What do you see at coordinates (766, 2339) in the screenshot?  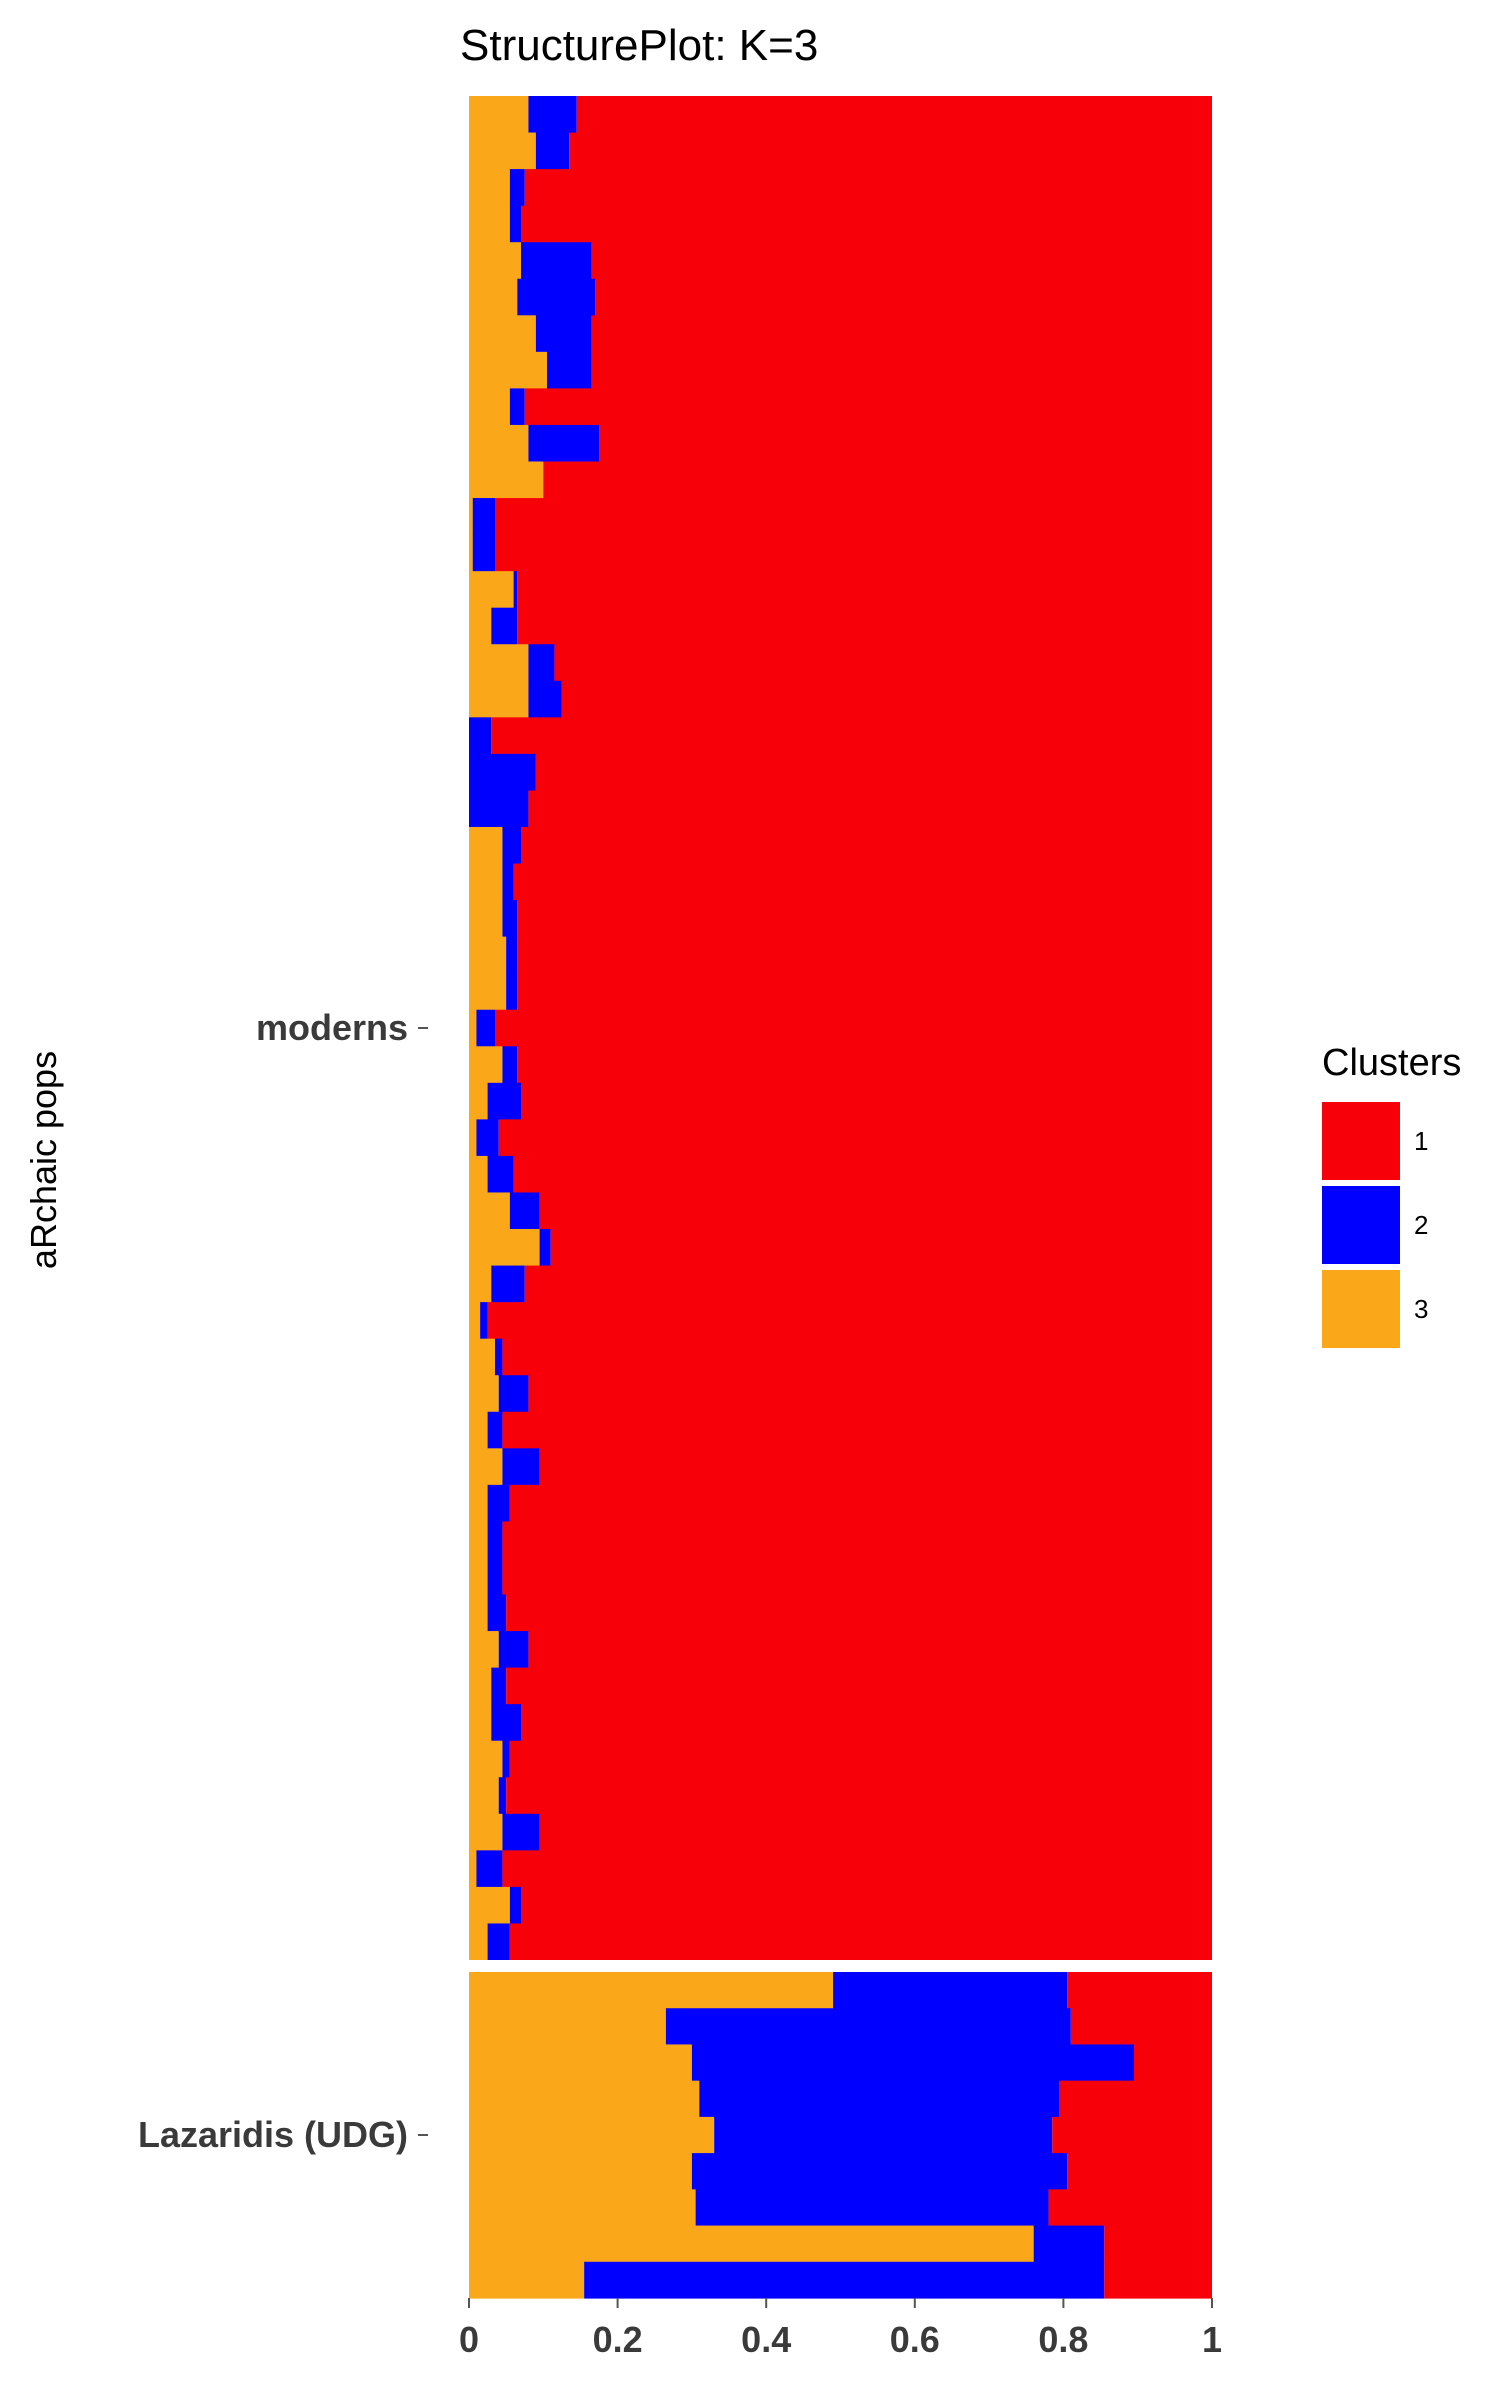 I see `x-tick-label: 0.4` at bounding box center [766, 2339].